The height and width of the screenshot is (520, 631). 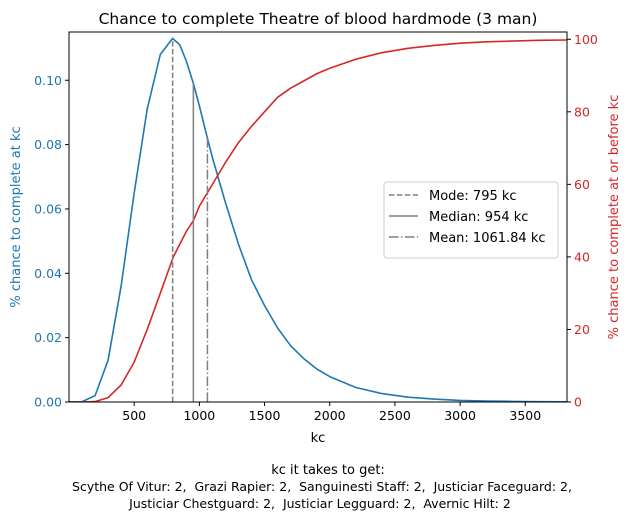 I want to click on x-tick-label: 2000, so click(x=330, y=415).